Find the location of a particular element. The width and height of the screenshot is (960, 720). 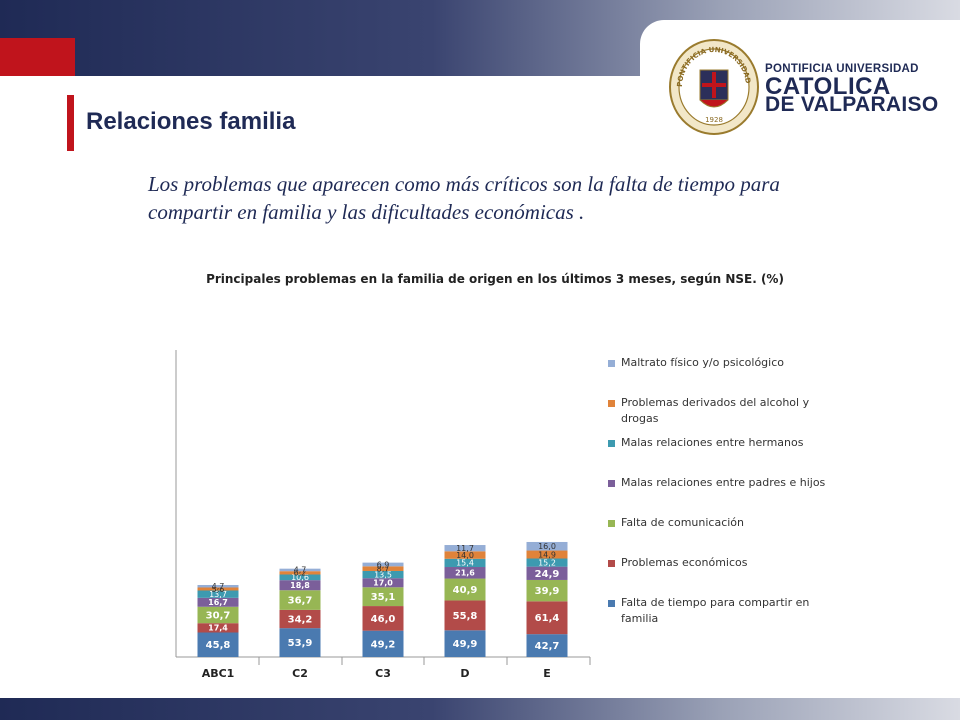

legend-label: Malas relaciones entre padres e hijos is located at coordinates (723, 482).